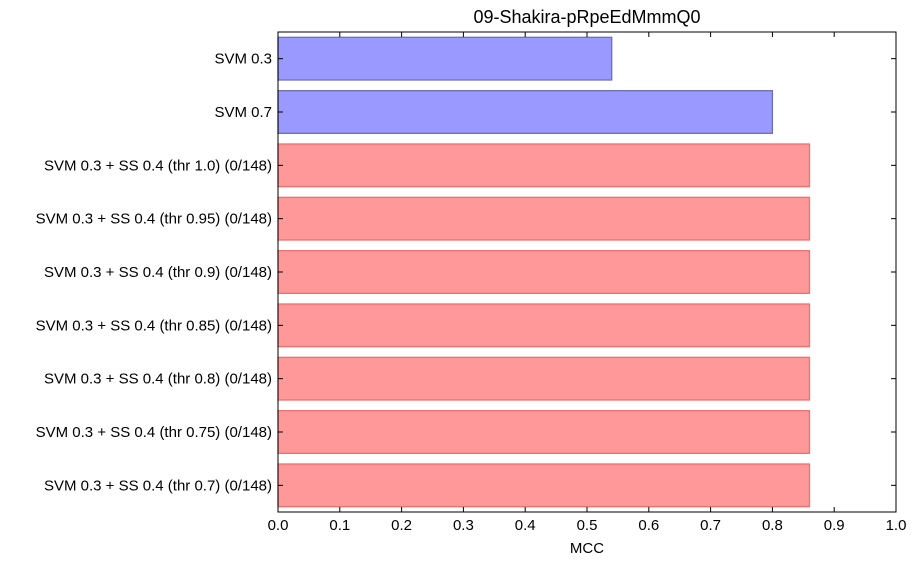 The image size is (917, 564). Describe the element at coordinates (896, 525) in the screenshot. I see `x-tick-label: 1.0` at that location.